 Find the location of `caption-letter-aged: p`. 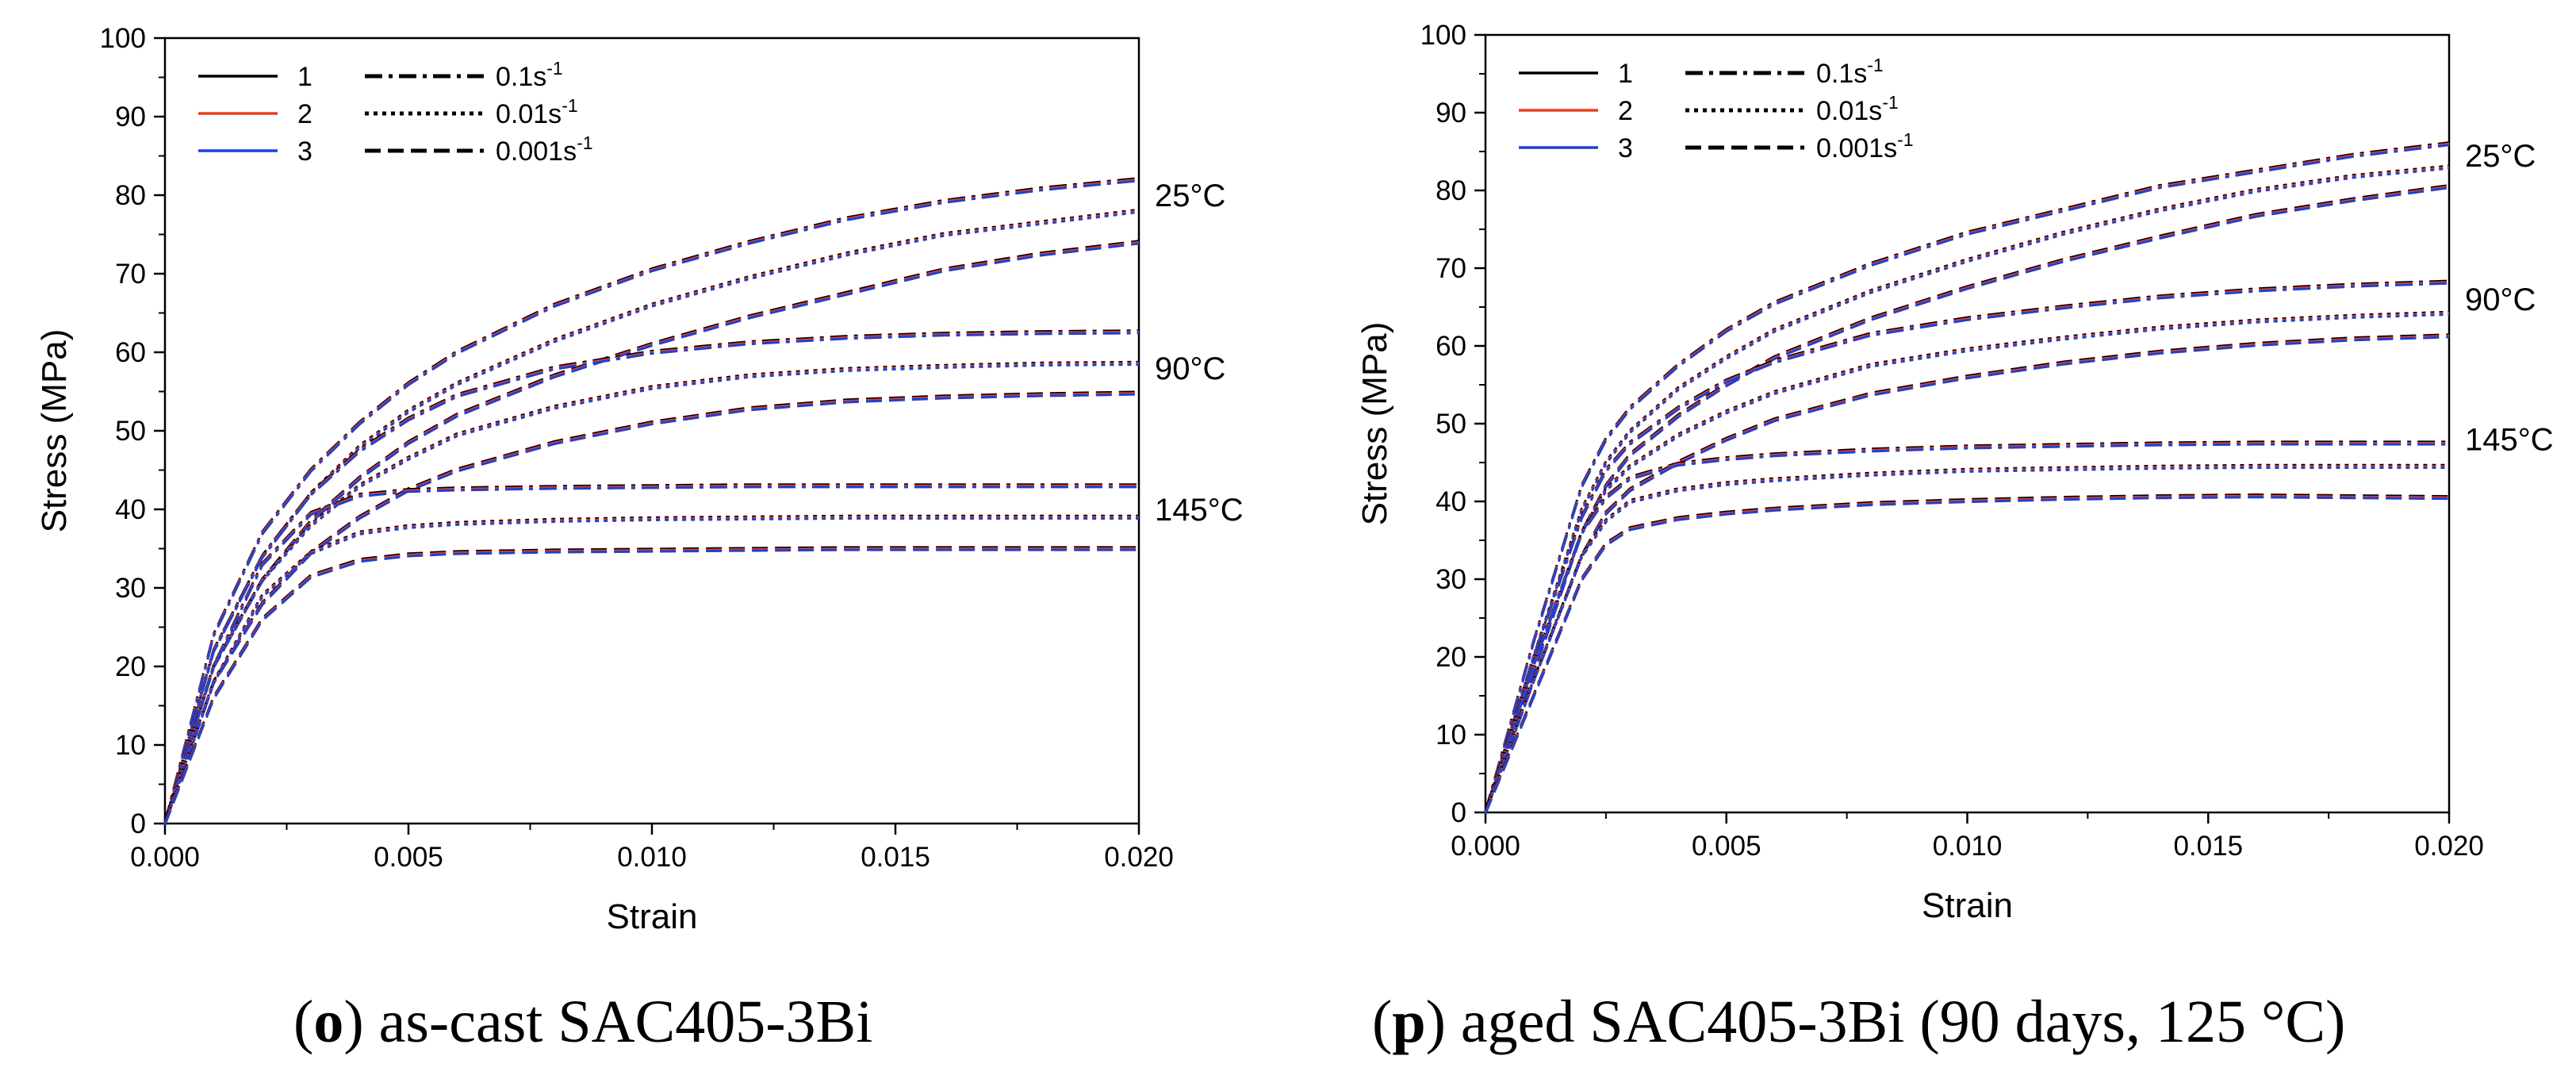

caption-letter-aged: p is located at coordinates (1409, 1022).